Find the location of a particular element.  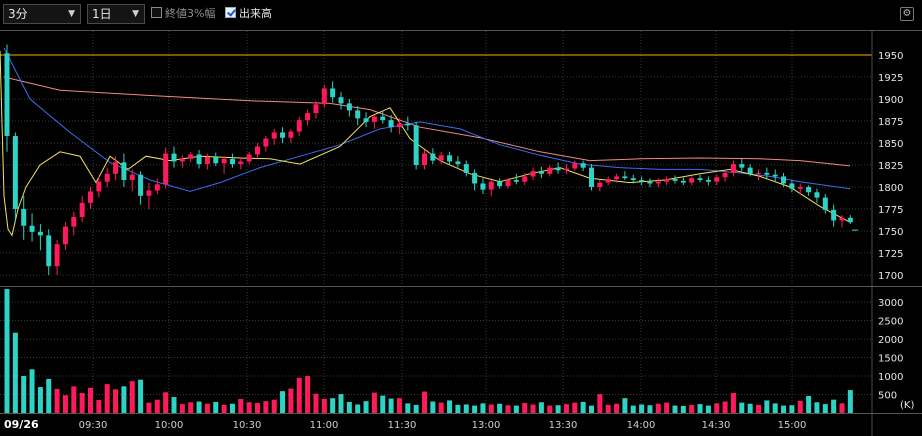

price-tick-label: 1725 is located at coordinates (890, 254).